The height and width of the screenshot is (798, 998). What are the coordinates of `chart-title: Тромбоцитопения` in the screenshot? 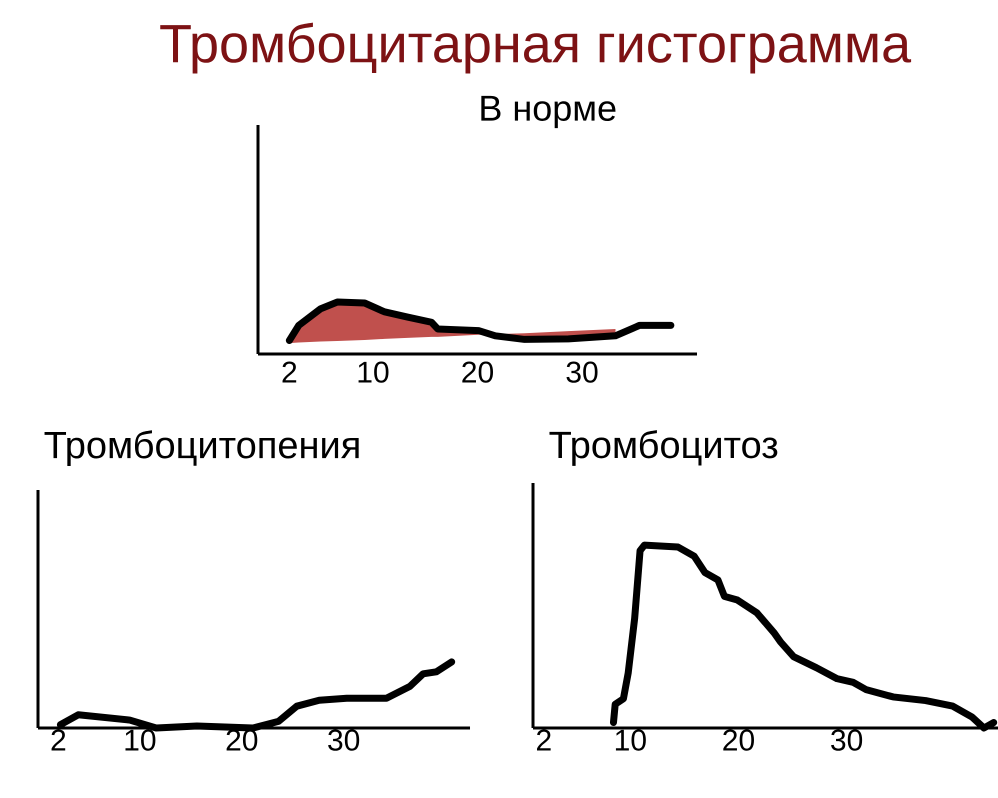 It's located at (201, 448).